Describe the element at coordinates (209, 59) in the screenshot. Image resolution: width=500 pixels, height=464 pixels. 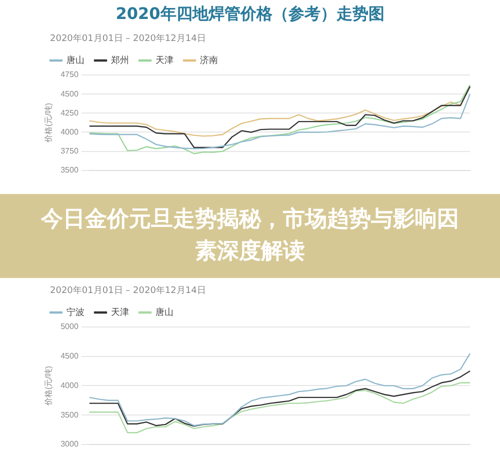
I see `legend-label: 济南` at that location.